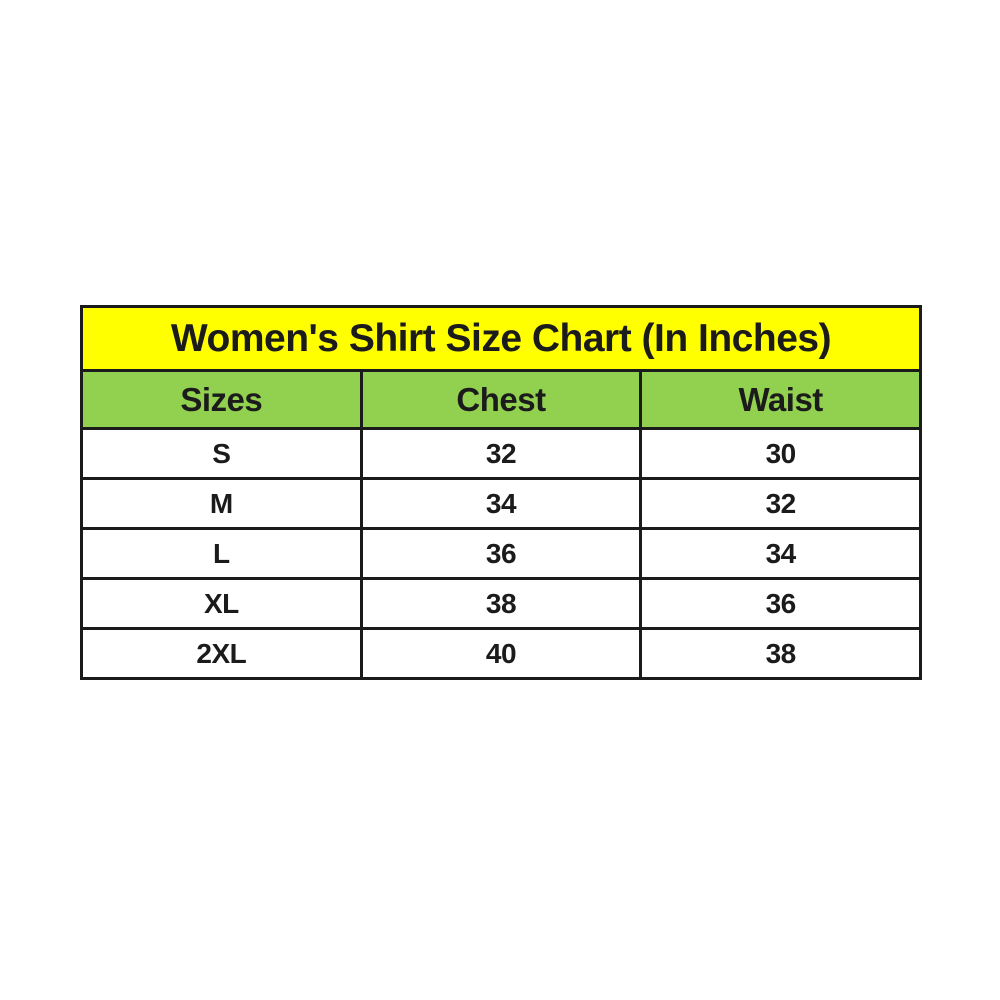  I want to click on cell-chest: 38, so click(501, 603).